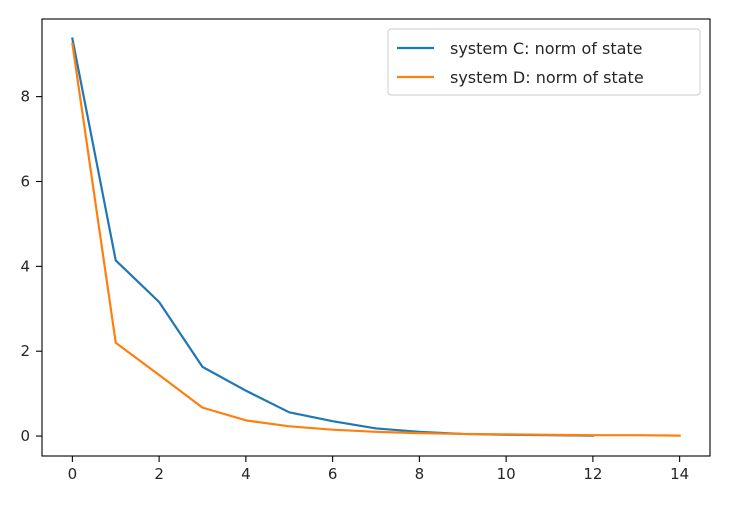 Image resolution: width=734 pixels, height=512 pixels. I want to click on x-tick-label: 0, so click(73, 474).